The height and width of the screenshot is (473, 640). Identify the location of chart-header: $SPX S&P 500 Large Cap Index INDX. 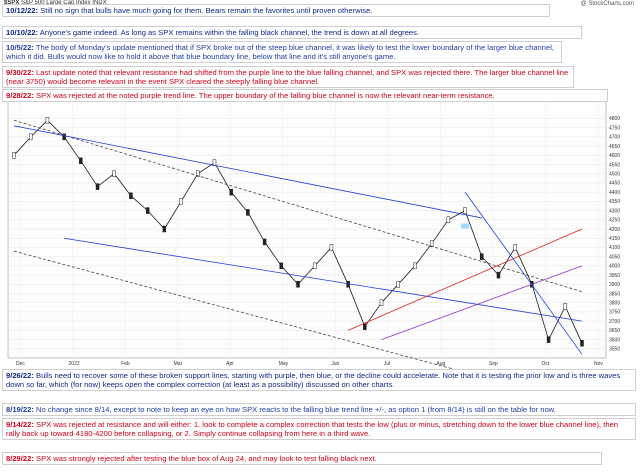
(55, 3).